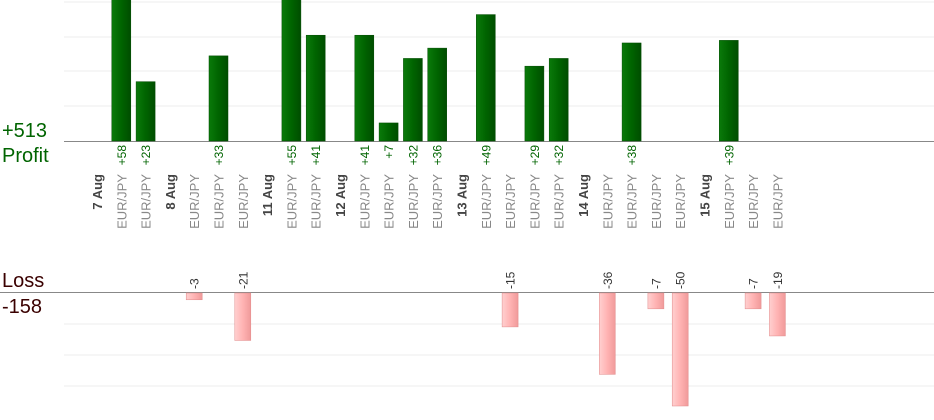 The image size is (934, 420). Describe the element at coordinates (267, 195) in the screenshot. I see `date-label: 11 Aug` at that location.